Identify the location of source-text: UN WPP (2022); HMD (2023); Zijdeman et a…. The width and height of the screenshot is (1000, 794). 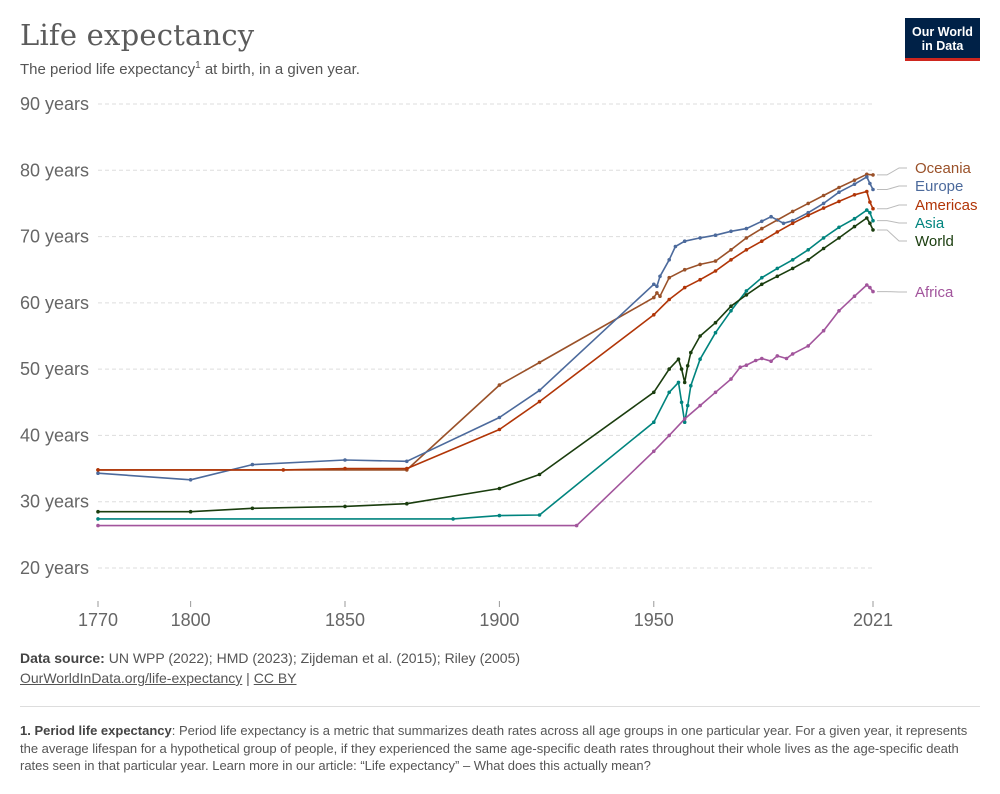
(312, 658).